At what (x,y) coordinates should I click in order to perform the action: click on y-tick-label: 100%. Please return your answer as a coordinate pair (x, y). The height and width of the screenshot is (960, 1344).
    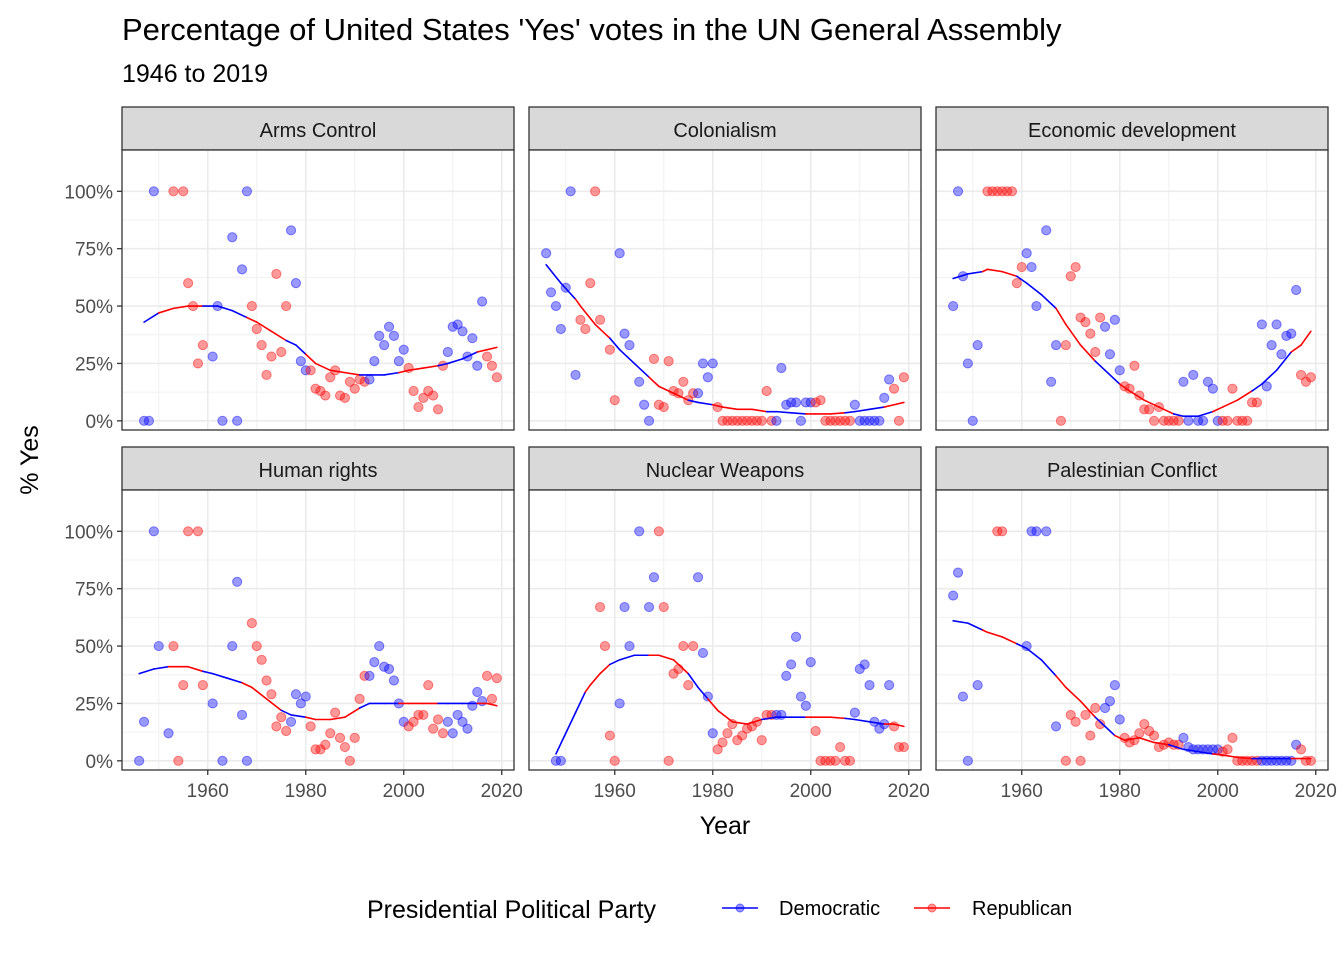
    Looking at the image, I should click on (88, 192).